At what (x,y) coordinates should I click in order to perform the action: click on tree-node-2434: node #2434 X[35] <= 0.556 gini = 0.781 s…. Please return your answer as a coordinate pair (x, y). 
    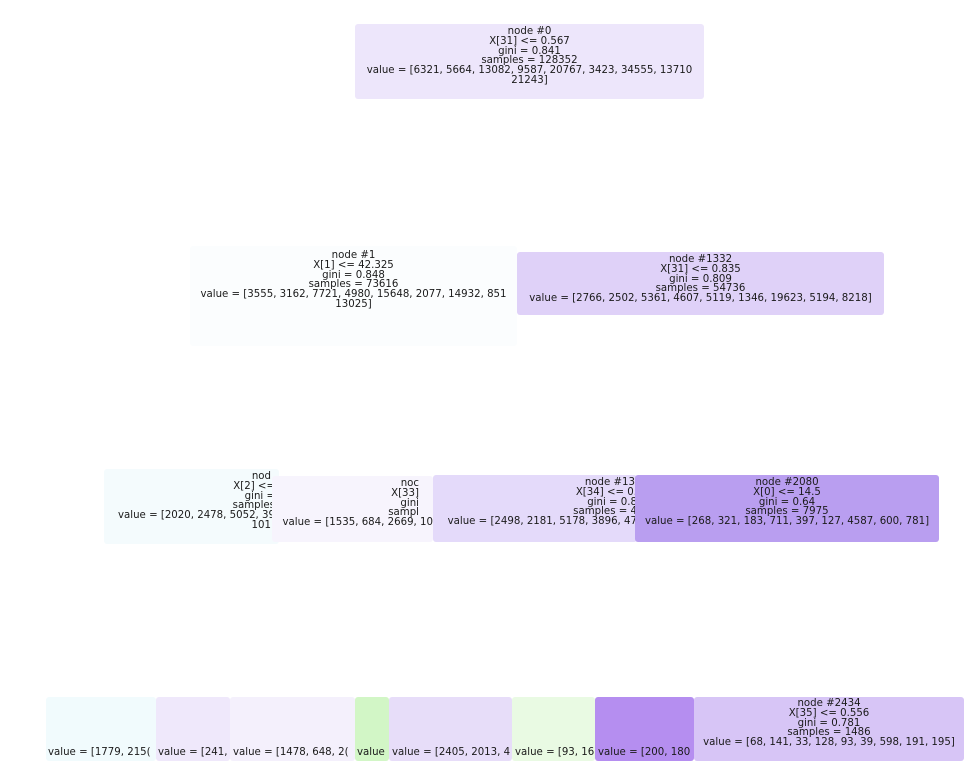
    Looking at the image, I should click on (829, 729).